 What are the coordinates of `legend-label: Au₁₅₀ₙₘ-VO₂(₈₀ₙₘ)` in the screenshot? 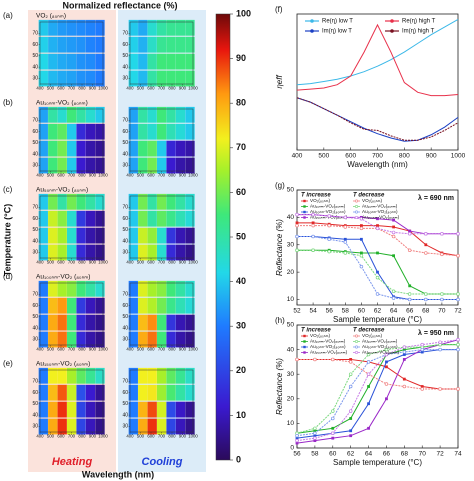 It's located at (329, 352).